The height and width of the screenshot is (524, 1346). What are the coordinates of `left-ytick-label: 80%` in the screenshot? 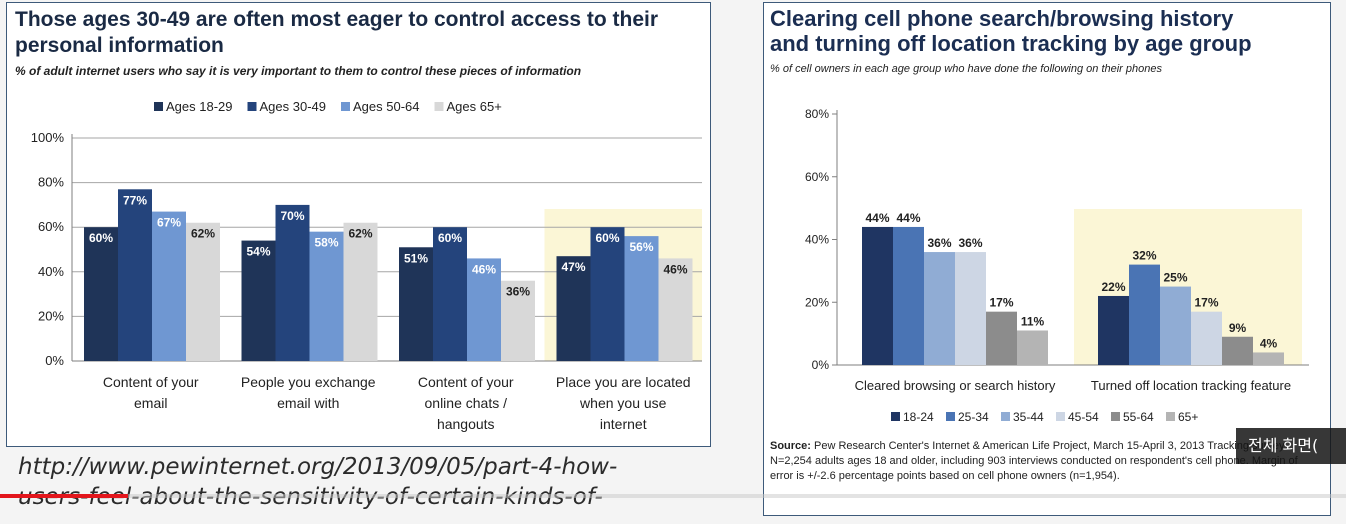 It's located at (51, 182).